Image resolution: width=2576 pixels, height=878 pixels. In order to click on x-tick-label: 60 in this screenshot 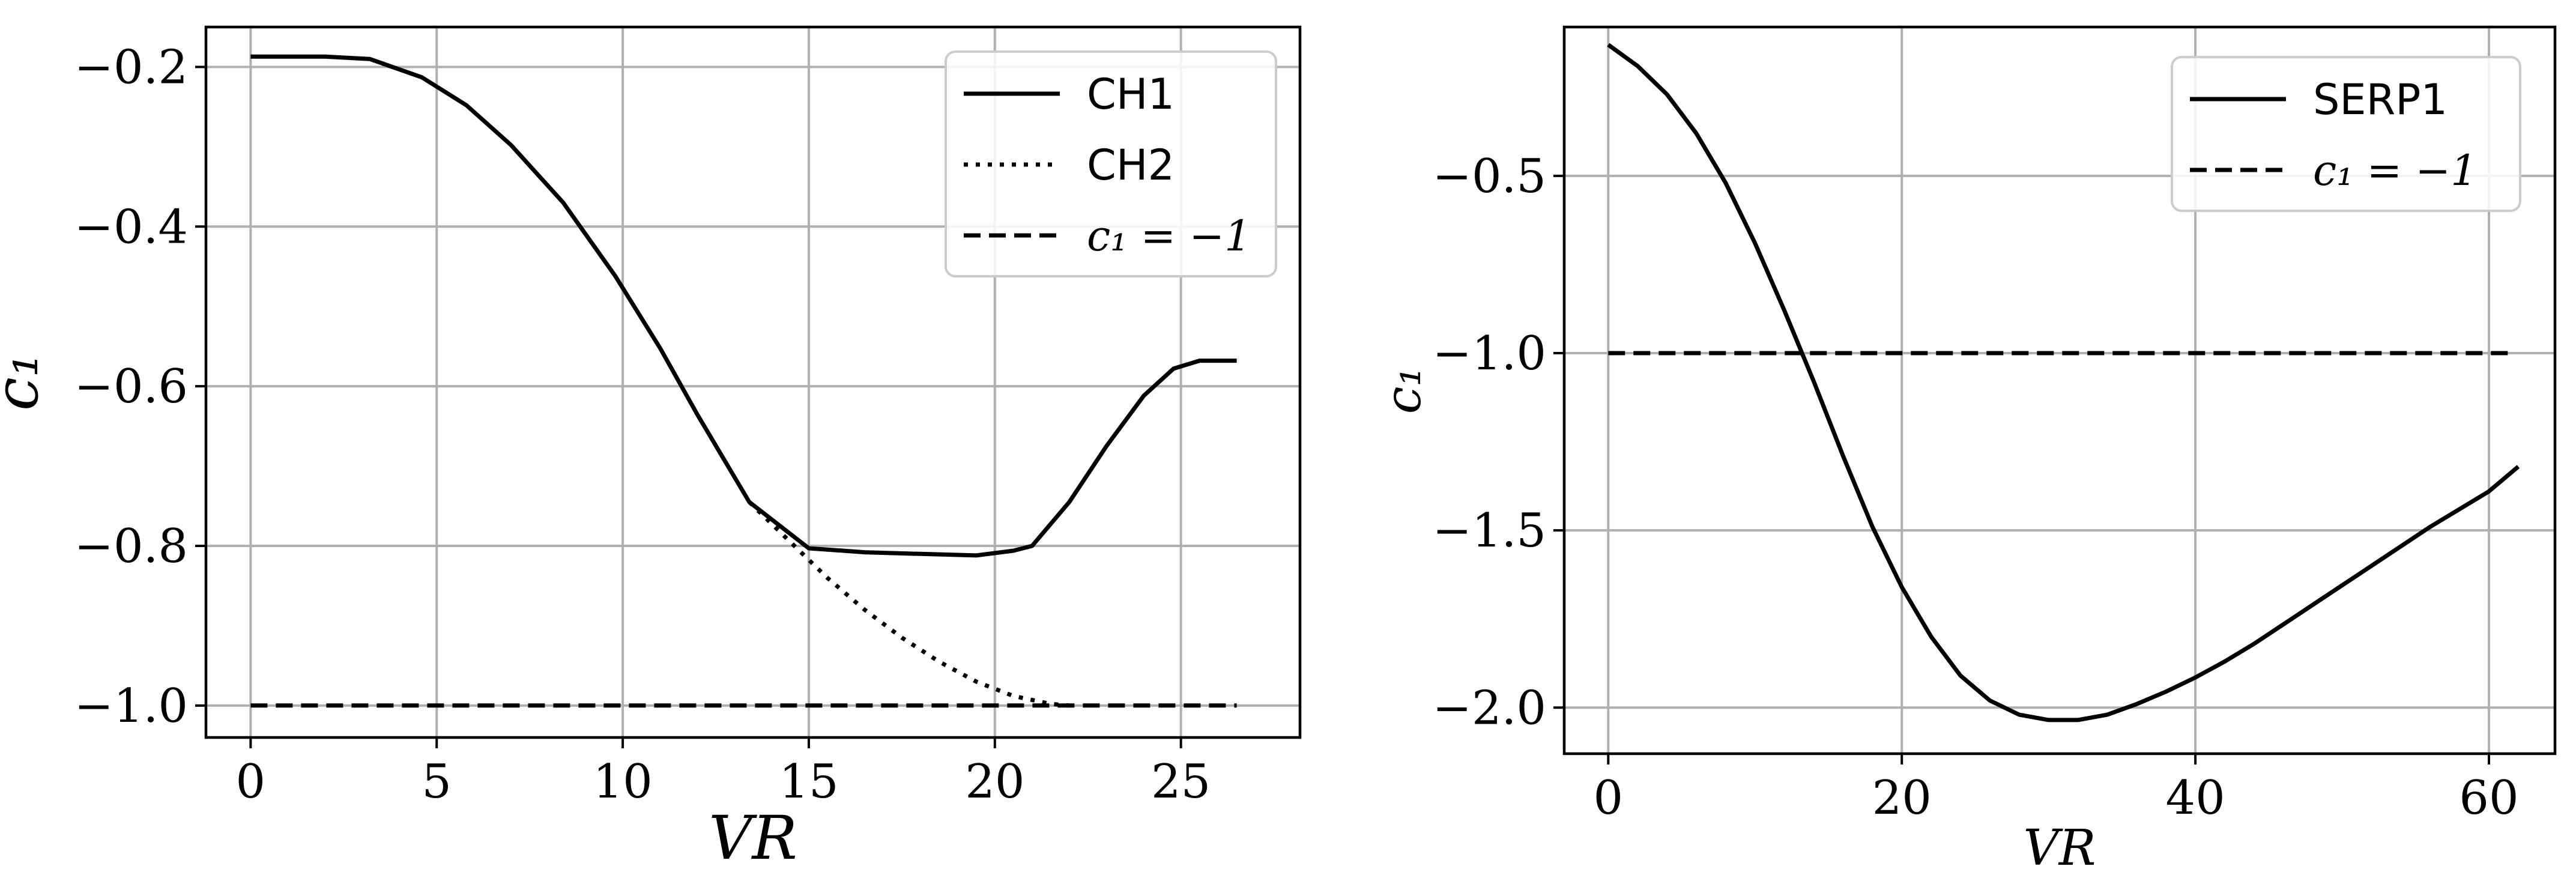, I will do `click(2488, 798)`.